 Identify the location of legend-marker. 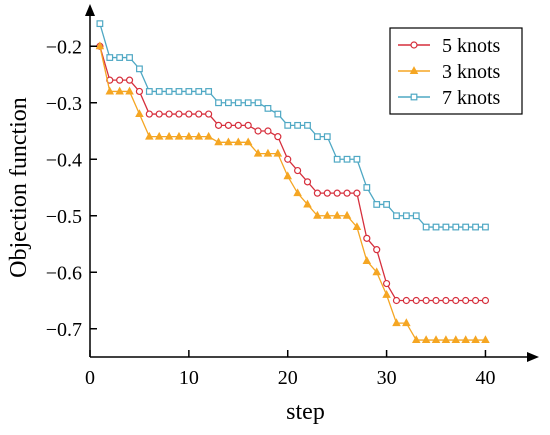
(414, 97).